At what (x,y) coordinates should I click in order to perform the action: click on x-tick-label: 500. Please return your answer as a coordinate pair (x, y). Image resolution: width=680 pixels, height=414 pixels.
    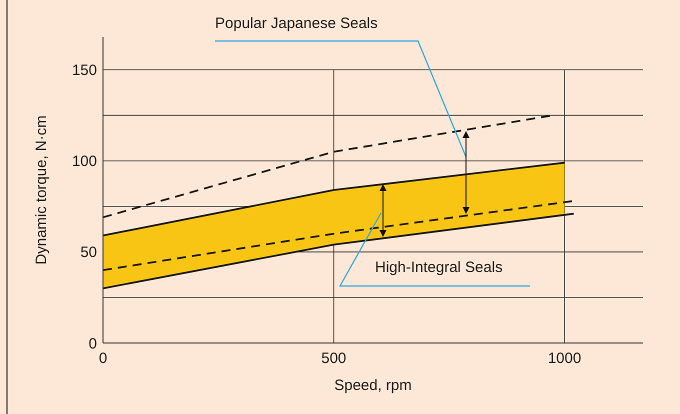
    Looking at the image, I should click on (333, 358).